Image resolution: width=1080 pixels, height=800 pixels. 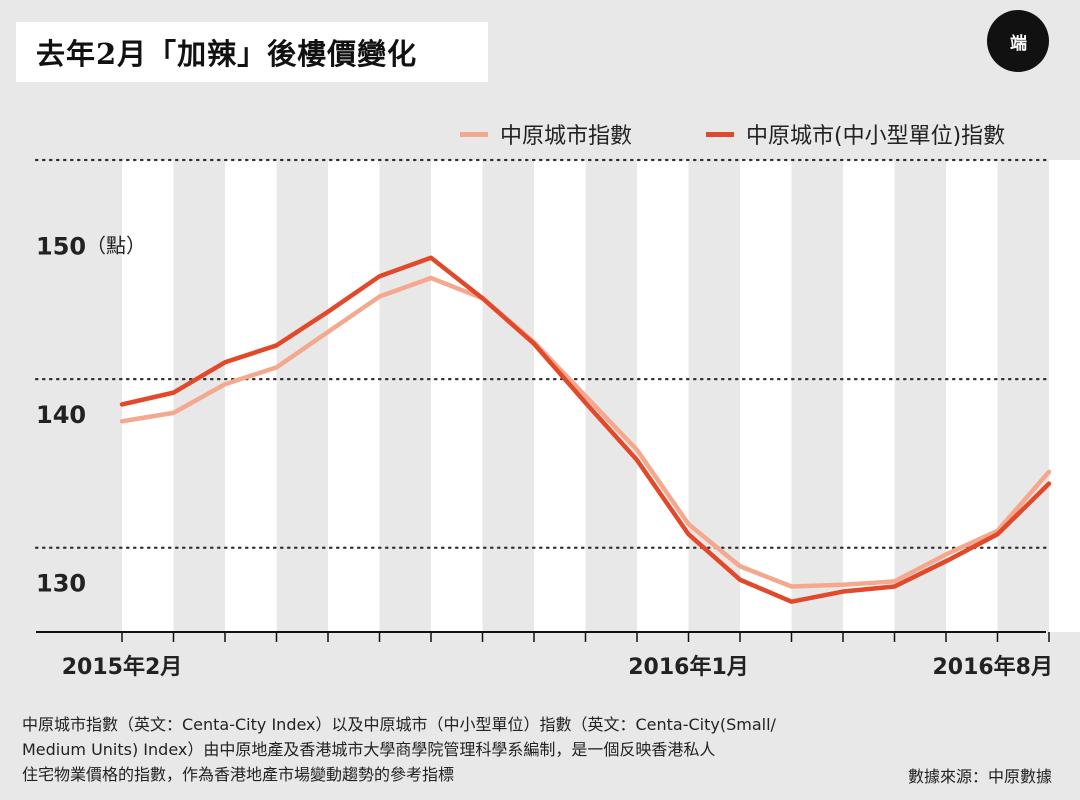 I want to click on source-note: 數據來源：中原數據, so click(x=979, y=776).